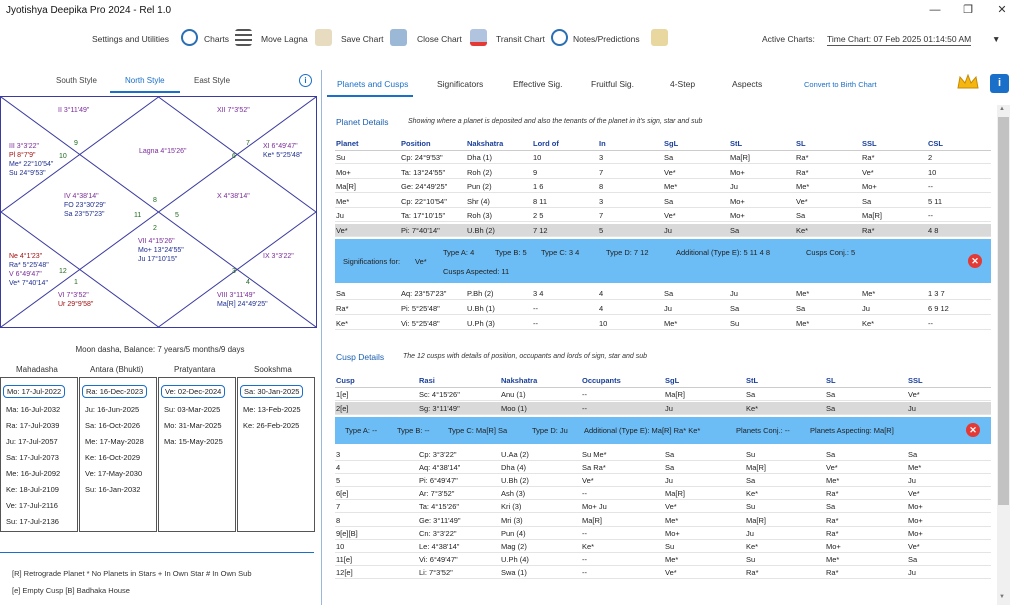 Image resolution: width=1024 pixels, height=613 pixels. What do you see at coordinates (131, 39) in the screenshot?
I see `settings-button: Settings and Utilities` at bounding box center [131, 39].